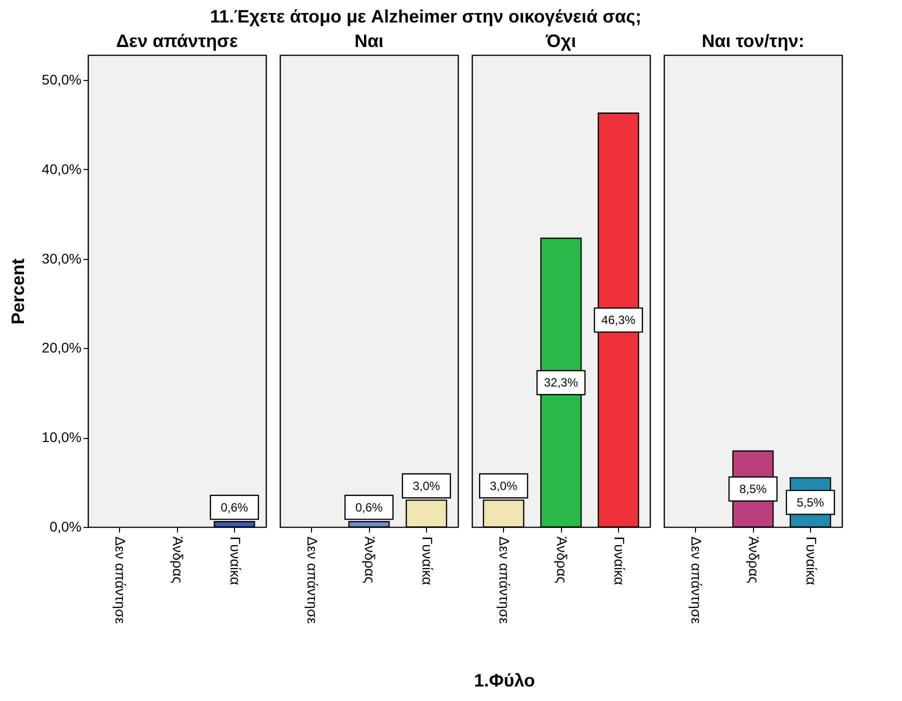 Image resolution: width=902 pixels, height=701 pixels. I want to click on x-axis-title: 1.Φύλο, so click(505, 680).